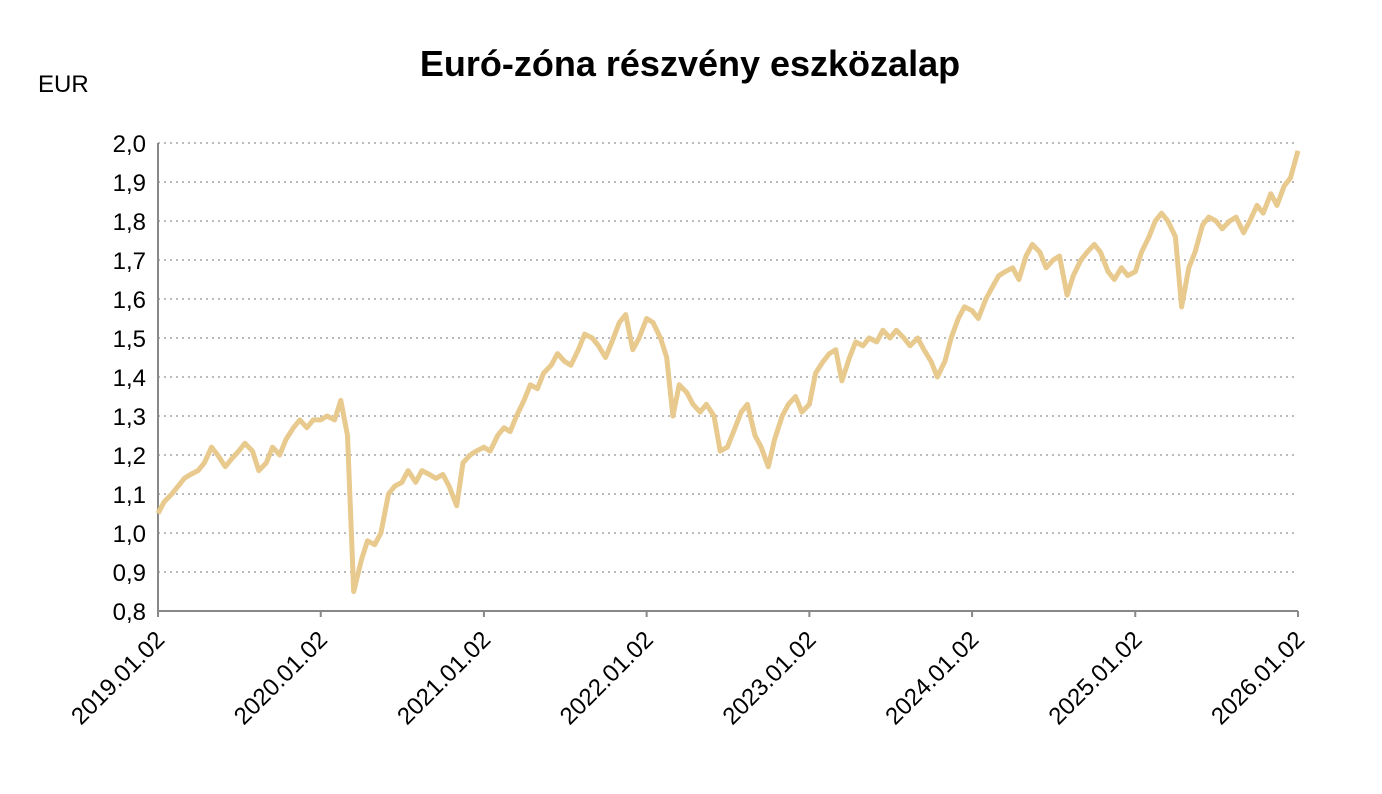  What do you see at coordinates (129, 378) in the screenshot?
I see `y-tick-label: 1,4` at bounding box center [129, 378].